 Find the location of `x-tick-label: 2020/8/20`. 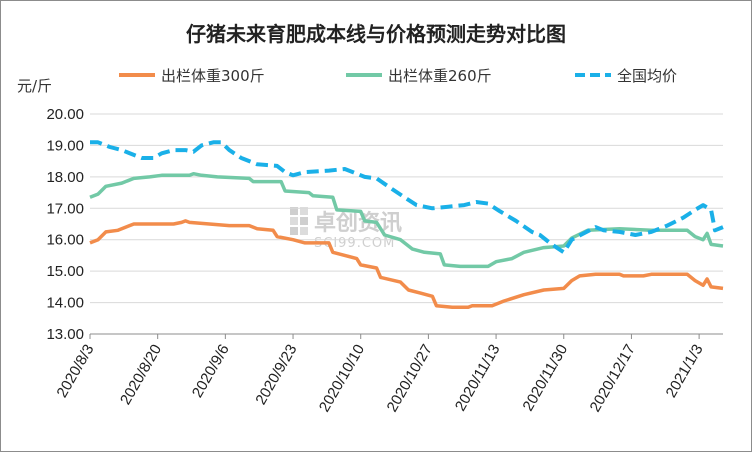

x-tick-label: 2020/8/20 is located at coordinates (141, 375).